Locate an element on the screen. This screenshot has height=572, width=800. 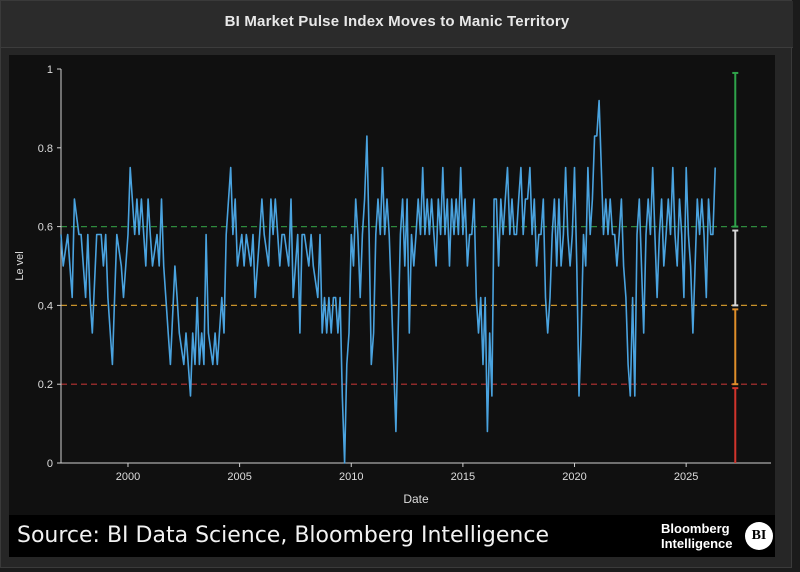
level-range-bar is located at coordinates (735, 267).